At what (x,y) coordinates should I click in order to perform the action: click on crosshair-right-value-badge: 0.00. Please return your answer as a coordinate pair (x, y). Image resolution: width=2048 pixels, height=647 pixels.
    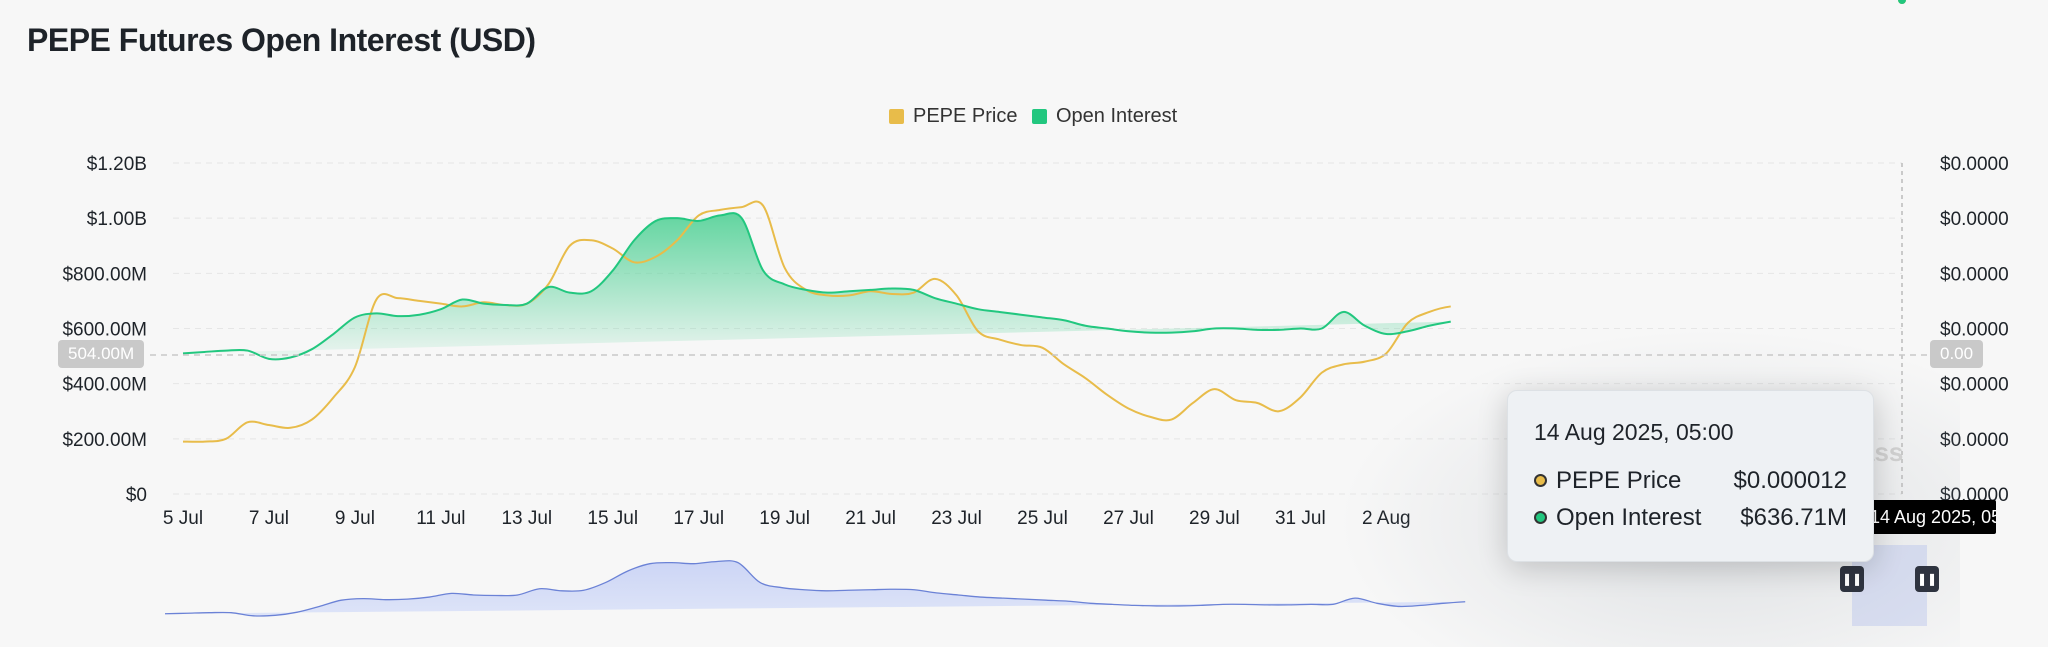
    Looking at the image, I should click on (1956, 354).